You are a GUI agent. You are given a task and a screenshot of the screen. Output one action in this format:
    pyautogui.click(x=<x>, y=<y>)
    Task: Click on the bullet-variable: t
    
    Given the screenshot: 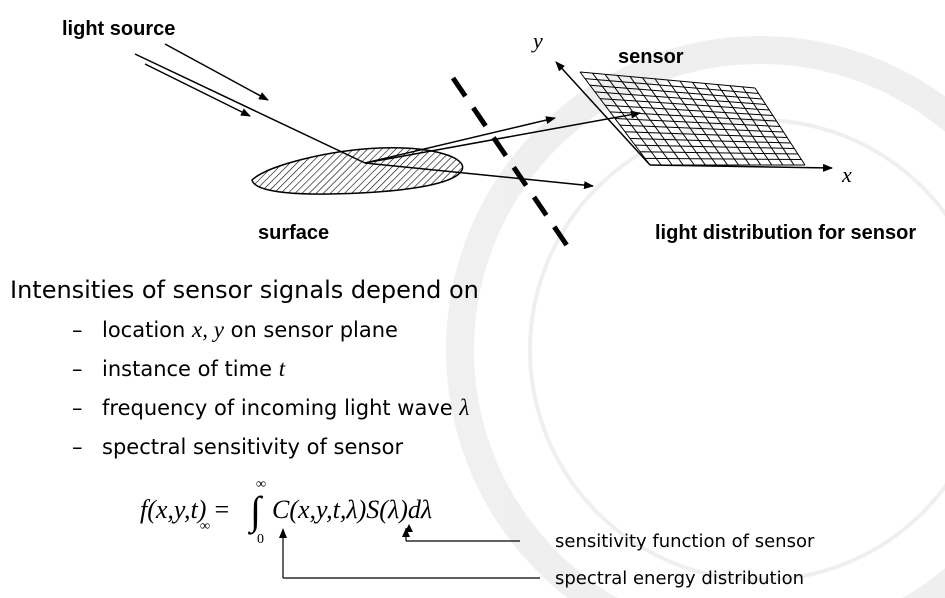 What is the action you would take?
    pyautogui.click(x=282, y=368)
    